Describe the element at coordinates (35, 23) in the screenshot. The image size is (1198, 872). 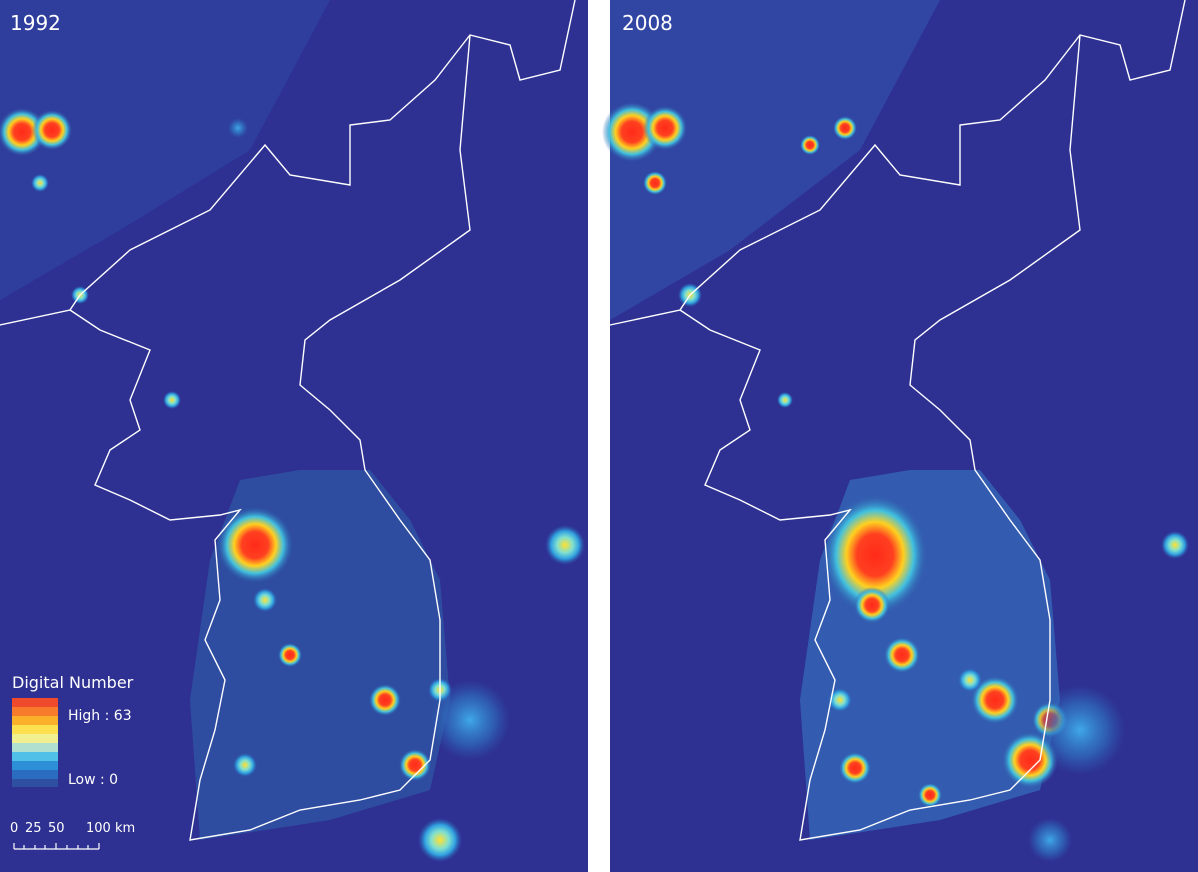
I see `panel-label: 1992` at that location.